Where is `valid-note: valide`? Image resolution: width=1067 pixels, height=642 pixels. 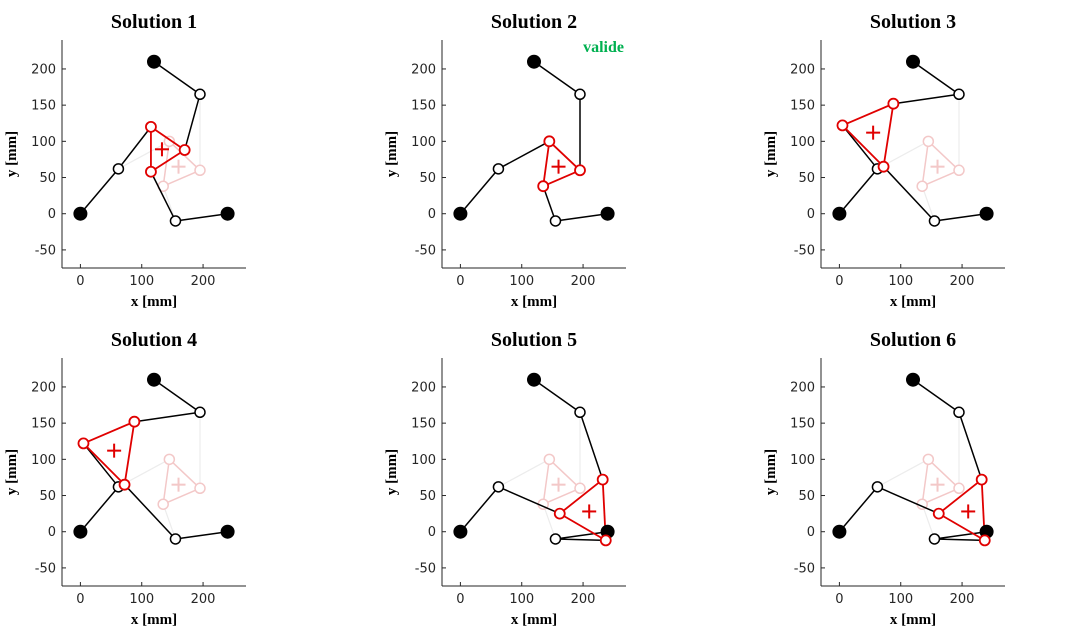
valid-note: valide is located at coordinates (603, 47).